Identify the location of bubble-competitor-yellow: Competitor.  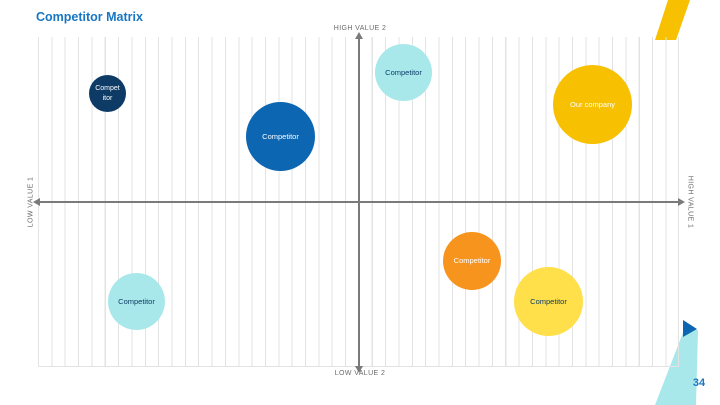
(548, 301).